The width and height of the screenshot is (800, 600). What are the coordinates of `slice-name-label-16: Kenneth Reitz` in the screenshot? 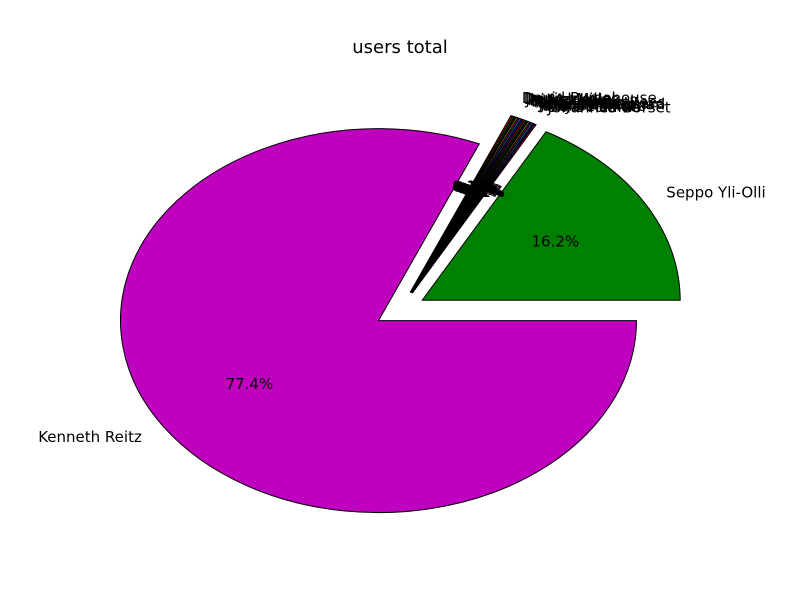 It's located at (90, 437).